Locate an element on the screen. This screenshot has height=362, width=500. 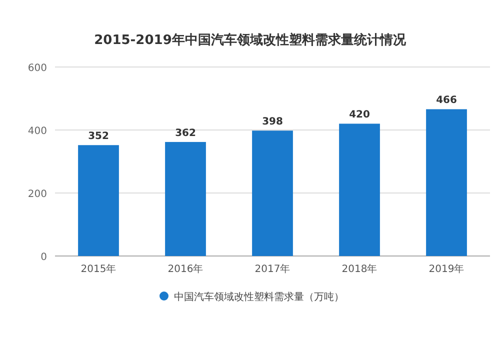
x-tick-label: 2015年 is located at coordinates (98, 269).